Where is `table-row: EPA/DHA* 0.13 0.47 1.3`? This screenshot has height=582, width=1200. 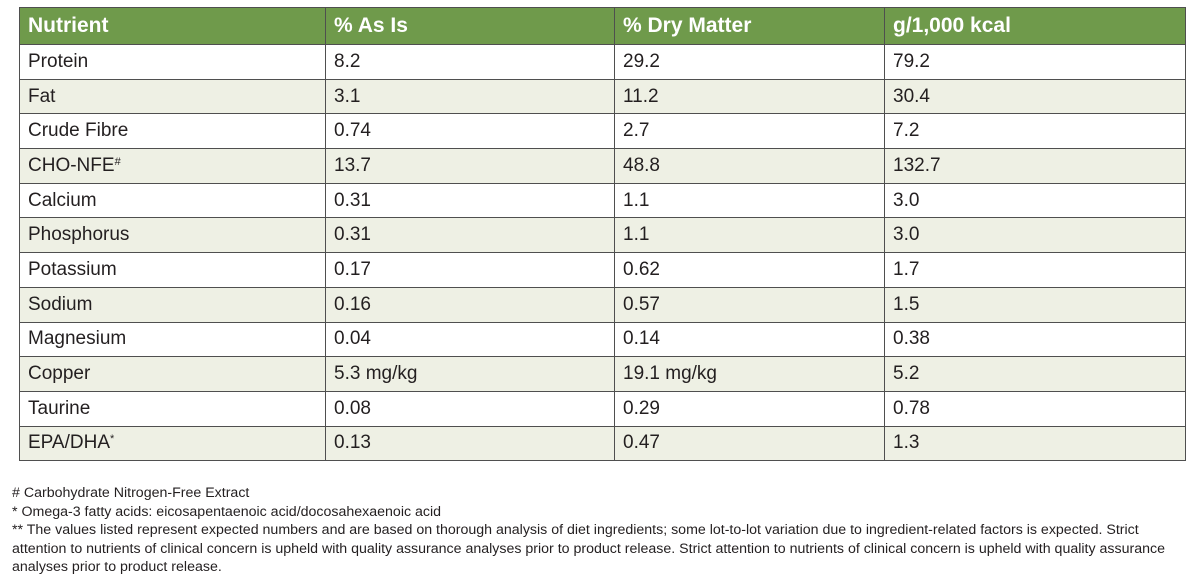
table-row: EPA/DHA* 0.13 0.47 1.3 is located at coordinates (602, 443).